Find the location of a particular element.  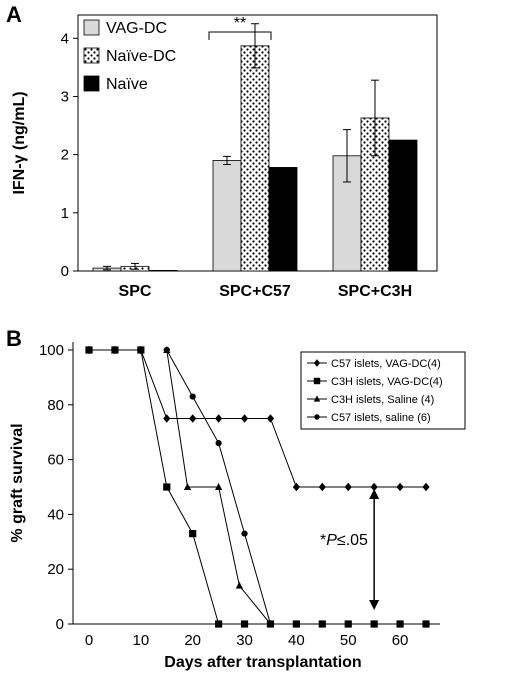

legend-label: C3H islets, VAG-DC(4) is located at coordinates (387, 382).